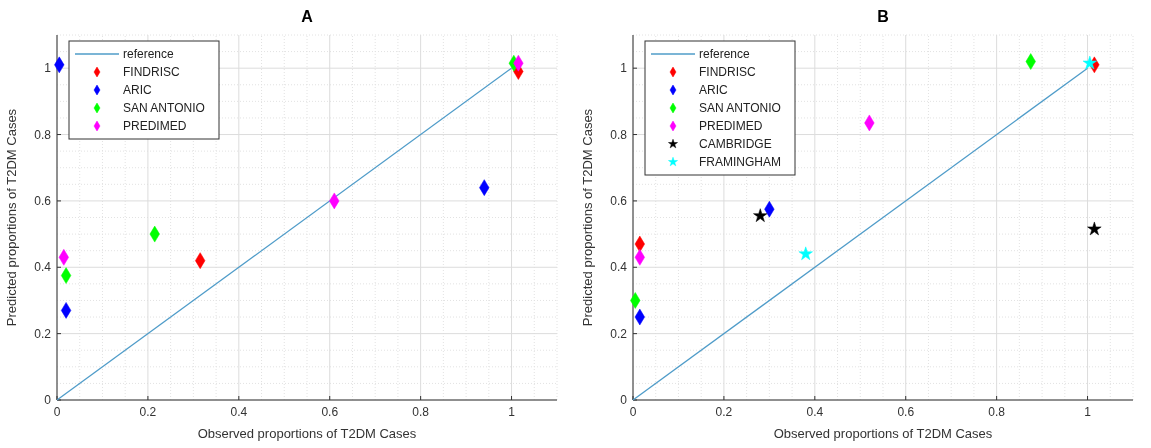  I want to click on chart-title: A, so click(307, 16).